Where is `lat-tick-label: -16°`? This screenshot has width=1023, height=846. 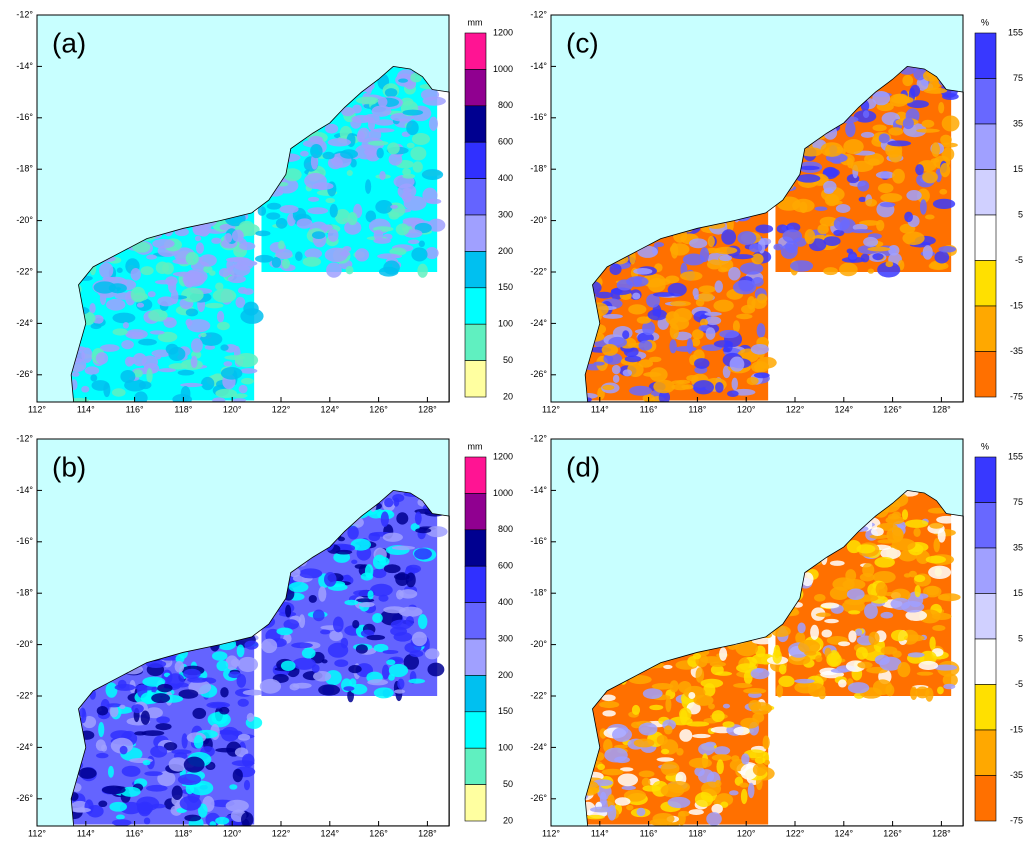 lat-tick-label: -16° is located at coordinates (24, 541).